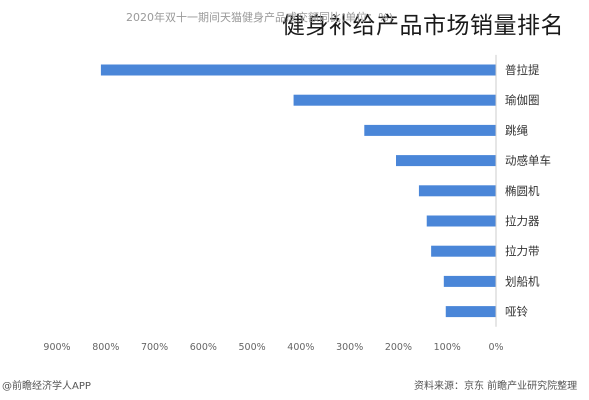 The height and width of the screenshot is (400, 589). I want to click on x-tick-label-6: 500%, so click(252, 347).